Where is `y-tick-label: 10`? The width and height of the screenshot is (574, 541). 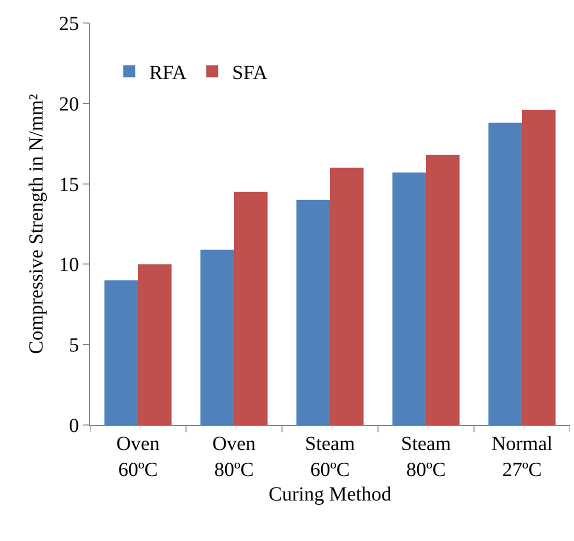 y-tick-label: 10 is located at coordinates (69, 265).